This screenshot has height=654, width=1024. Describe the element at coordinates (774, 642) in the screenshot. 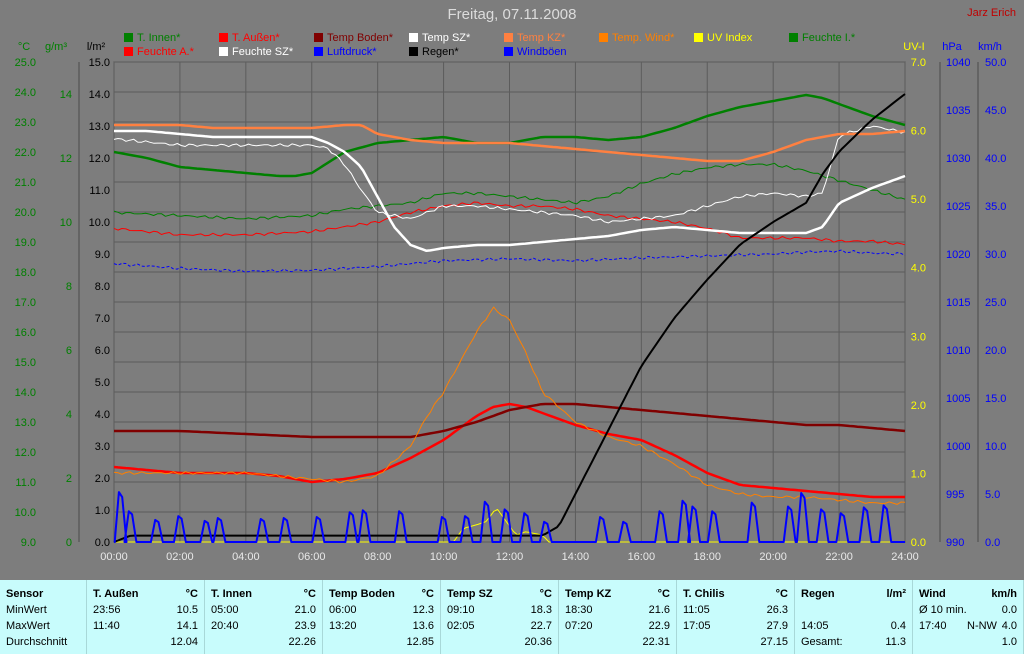

I see `average-value: 27.15` at that location.